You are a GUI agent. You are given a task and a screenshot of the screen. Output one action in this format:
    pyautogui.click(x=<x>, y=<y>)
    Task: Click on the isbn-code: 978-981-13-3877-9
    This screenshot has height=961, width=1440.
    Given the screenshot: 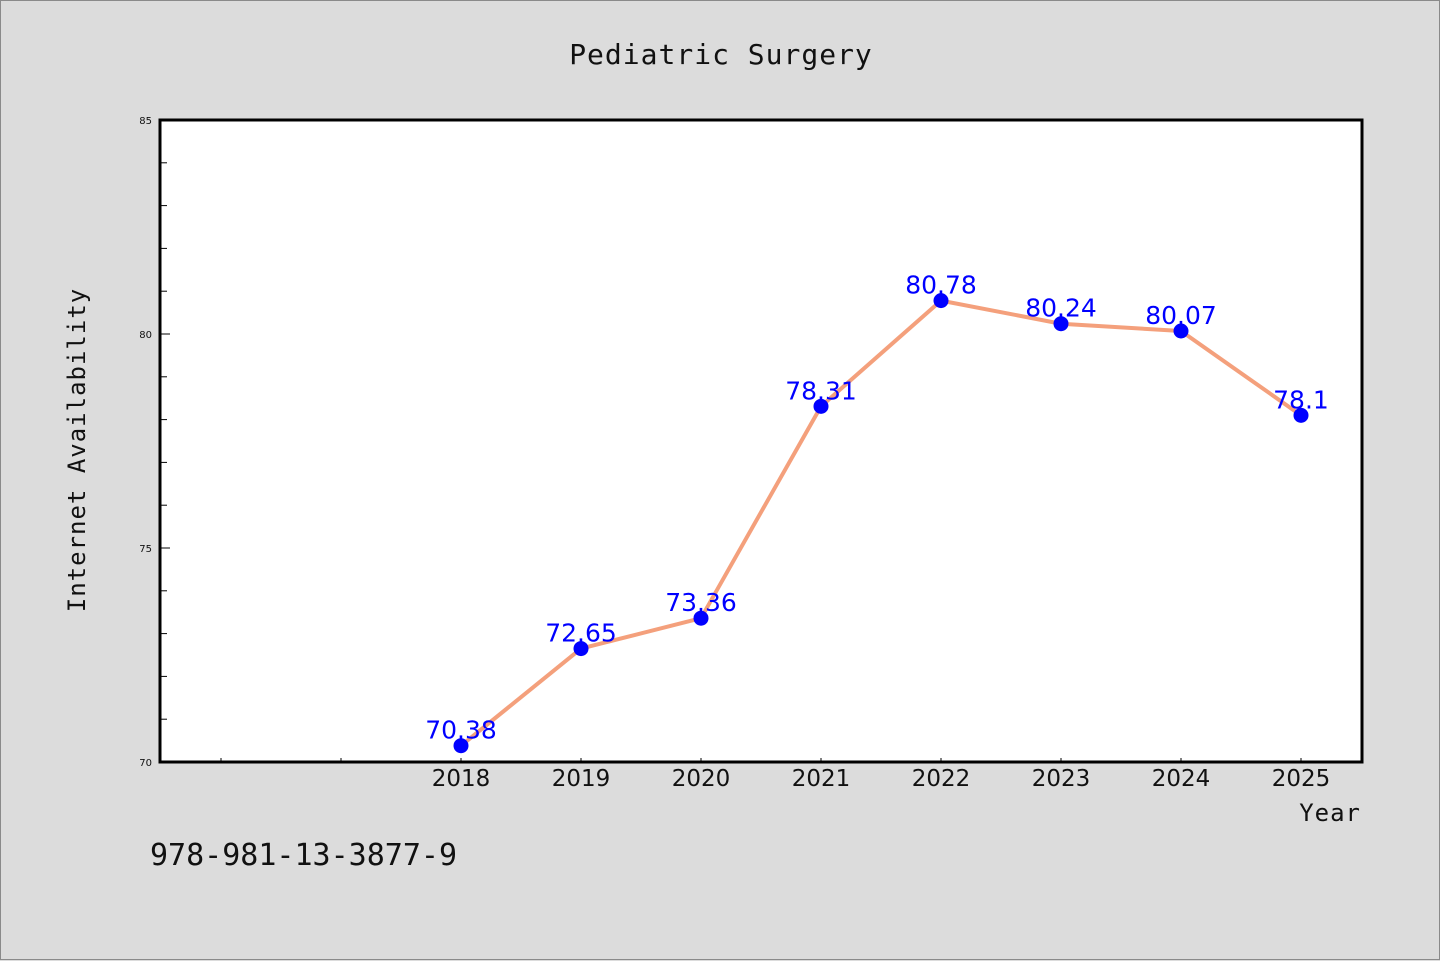 What is the action you would take?
    pyautogui.click(x=303, y=855)
    